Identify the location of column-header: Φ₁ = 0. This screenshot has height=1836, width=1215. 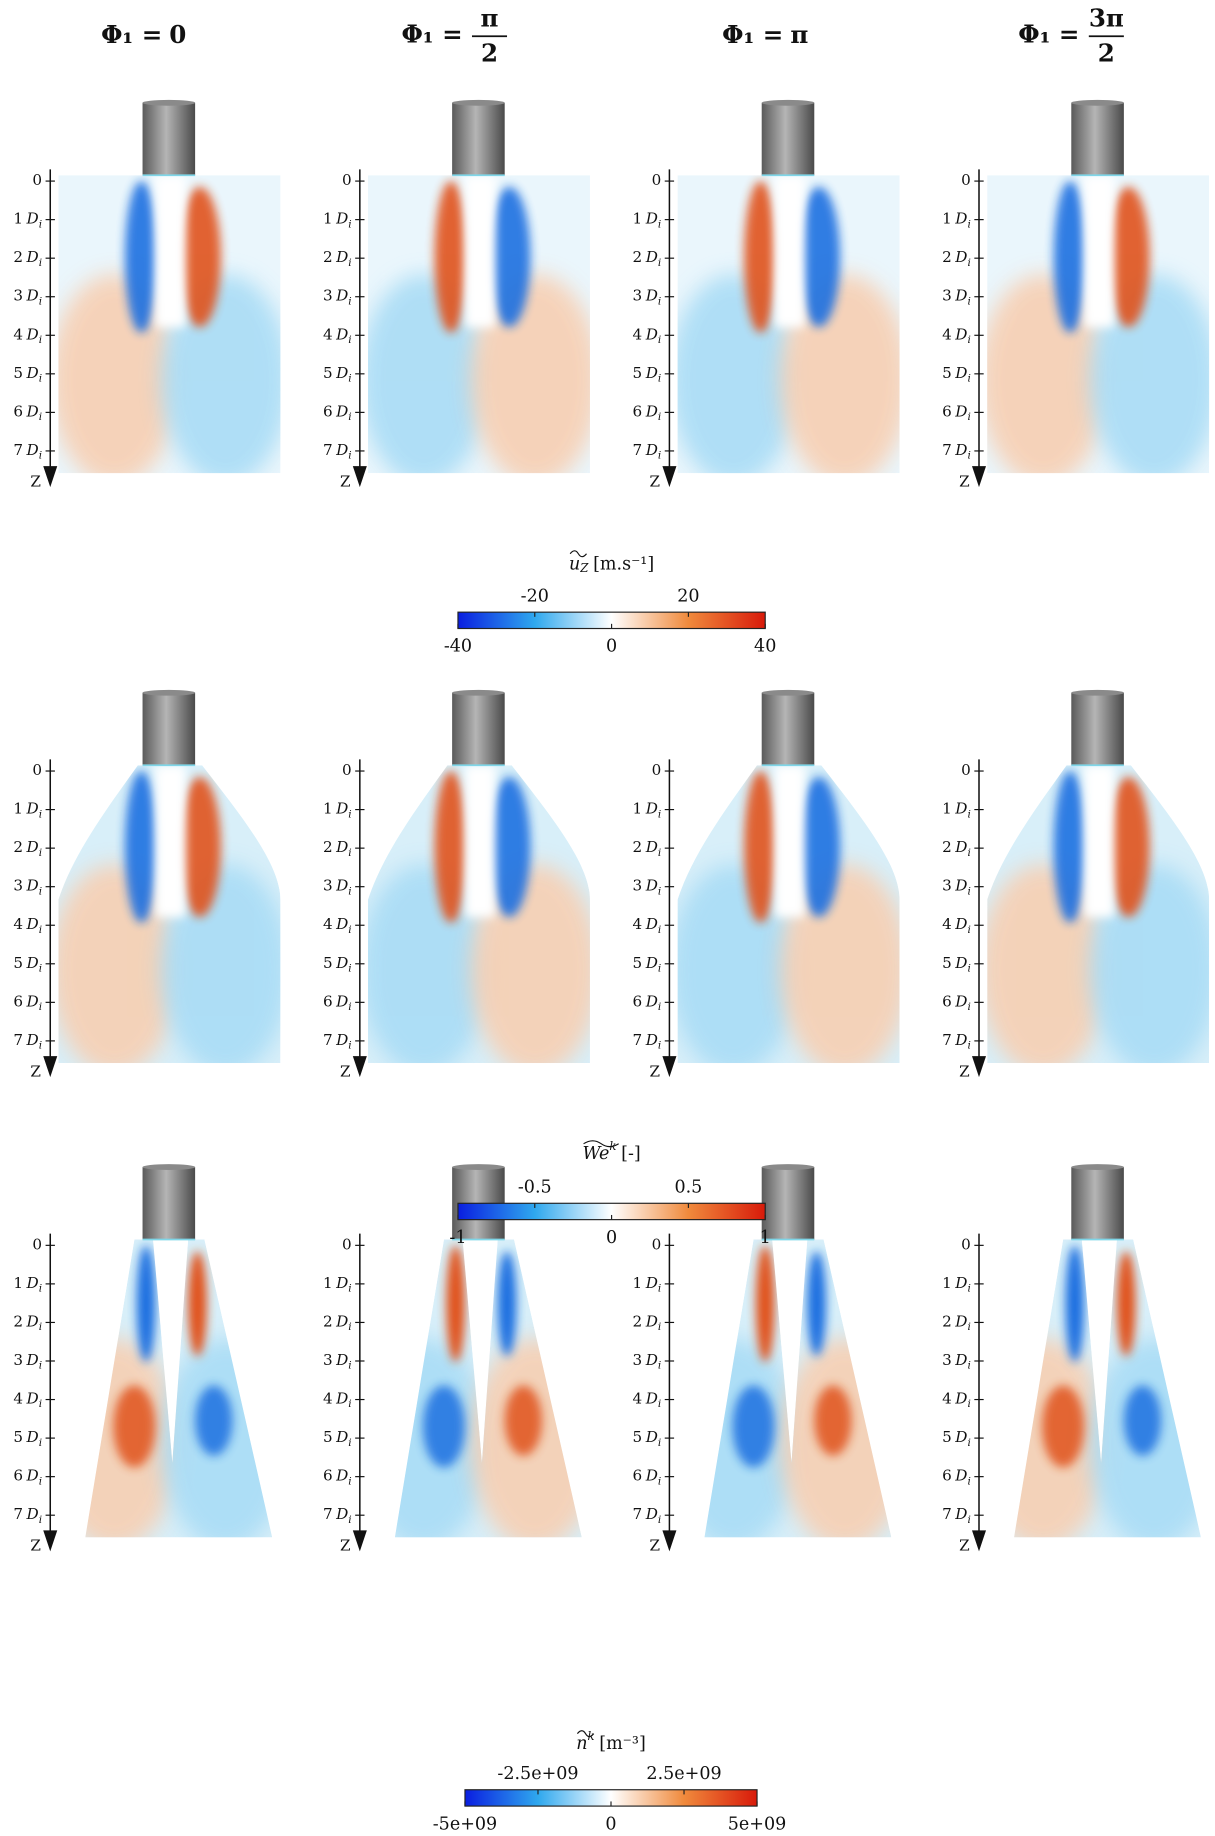
(143, 34).